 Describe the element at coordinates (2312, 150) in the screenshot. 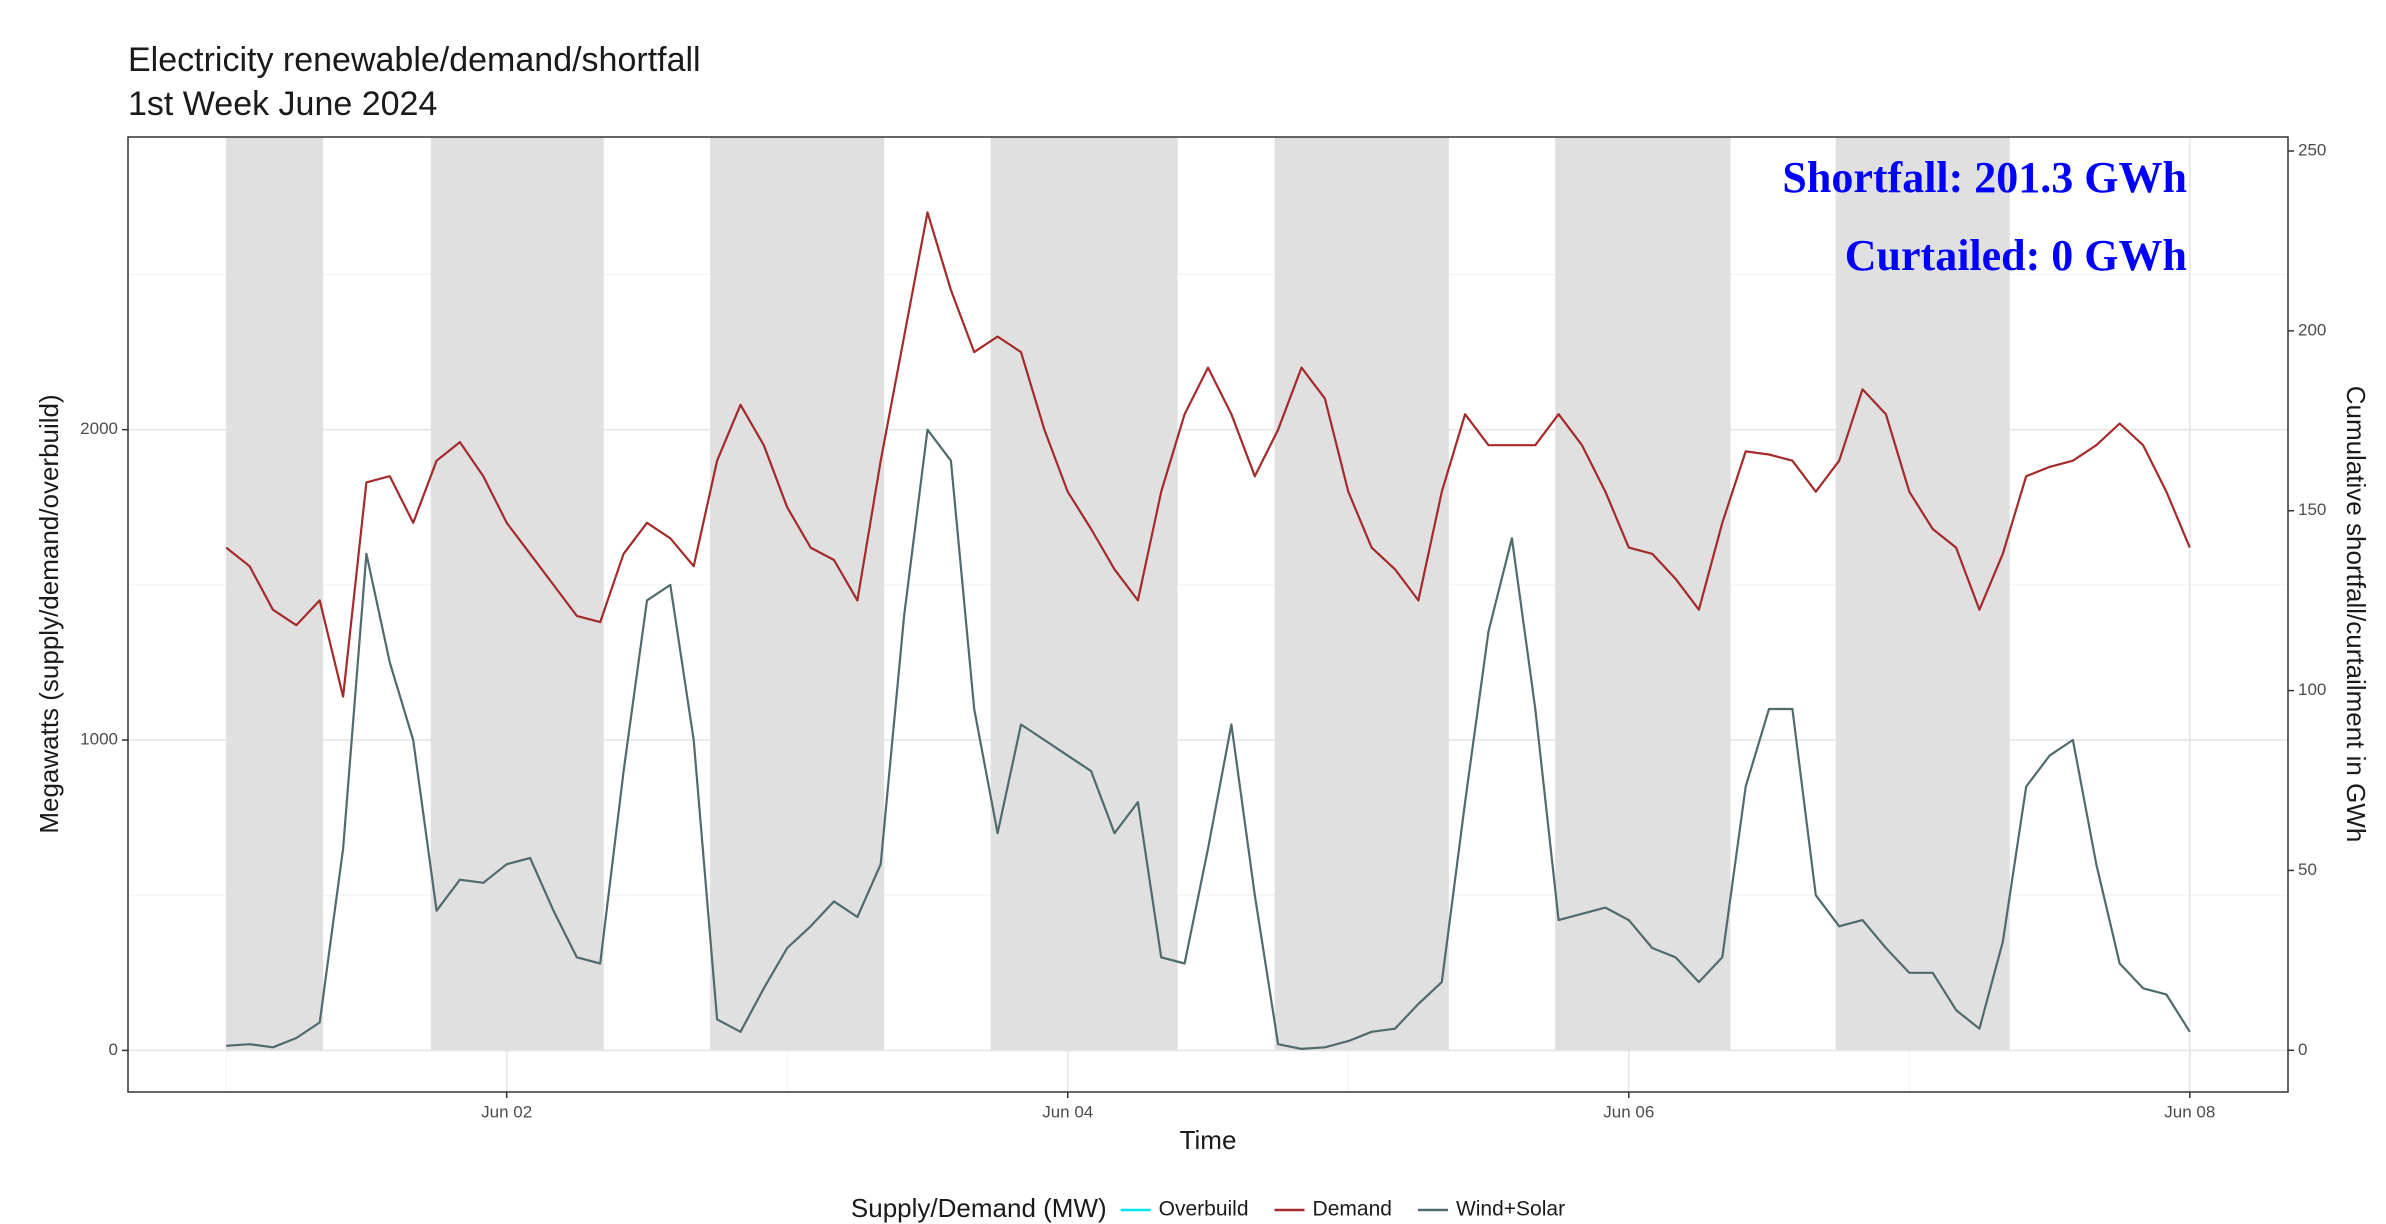

I see `y2-tick-label: 250` at that location.